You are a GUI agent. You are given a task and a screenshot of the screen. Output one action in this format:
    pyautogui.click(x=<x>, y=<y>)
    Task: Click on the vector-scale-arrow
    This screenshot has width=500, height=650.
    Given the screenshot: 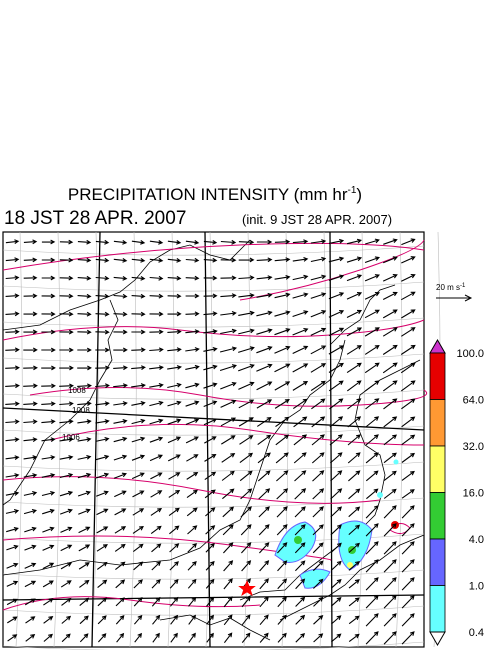 What is the action you would take?
    pyautogui.click(x=454, y=298)
    